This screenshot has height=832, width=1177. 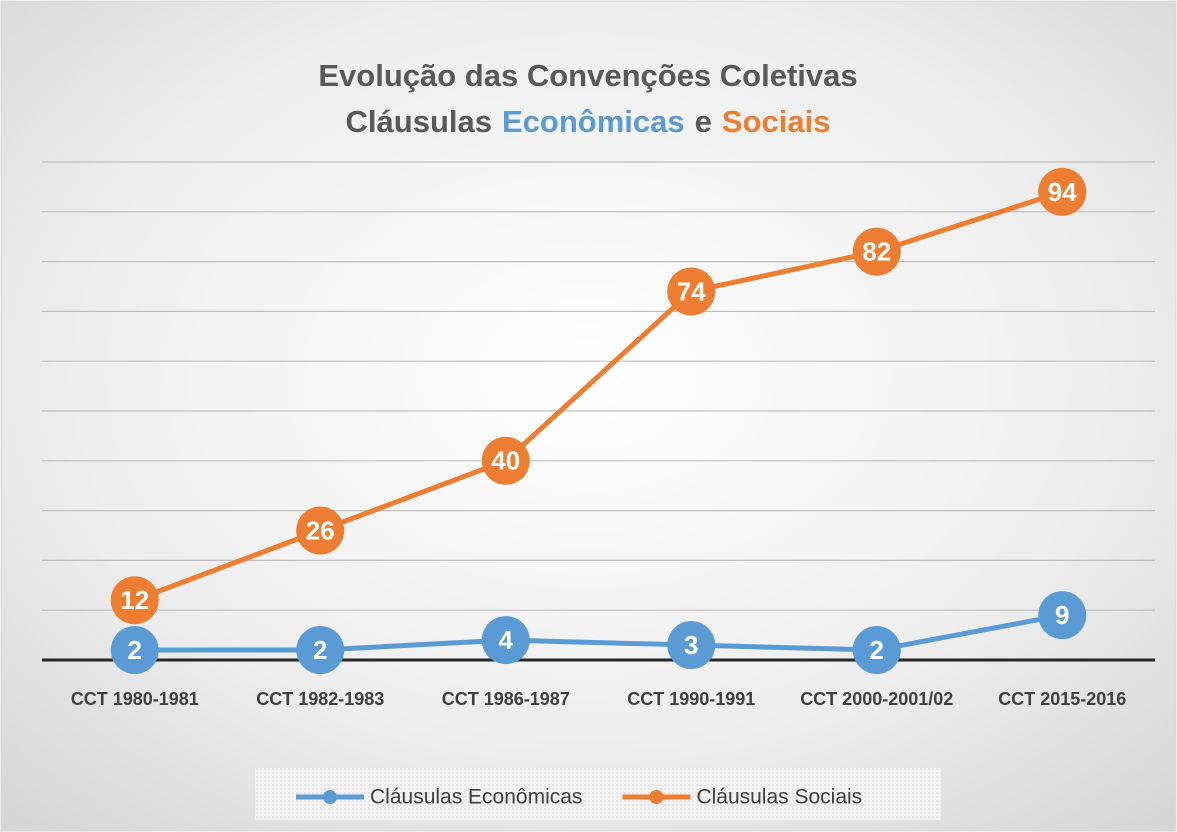 I want to click on x-tick-label: CCT 2000-2001/02, so click(x=876, y=699).